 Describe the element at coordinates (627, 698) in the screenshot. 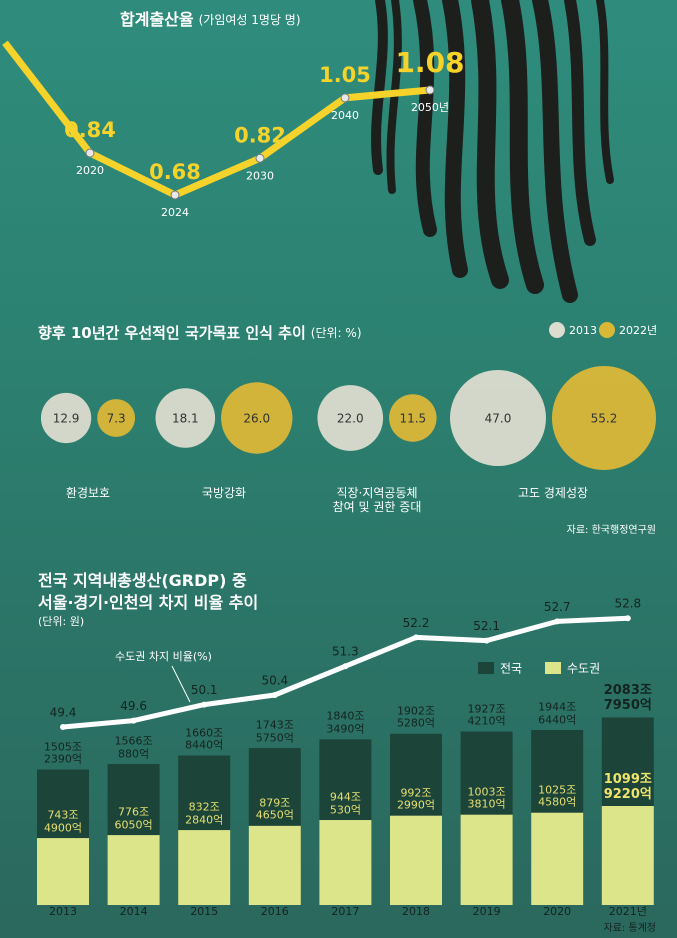

I see `value-label: 2083조 7950억` at that location.